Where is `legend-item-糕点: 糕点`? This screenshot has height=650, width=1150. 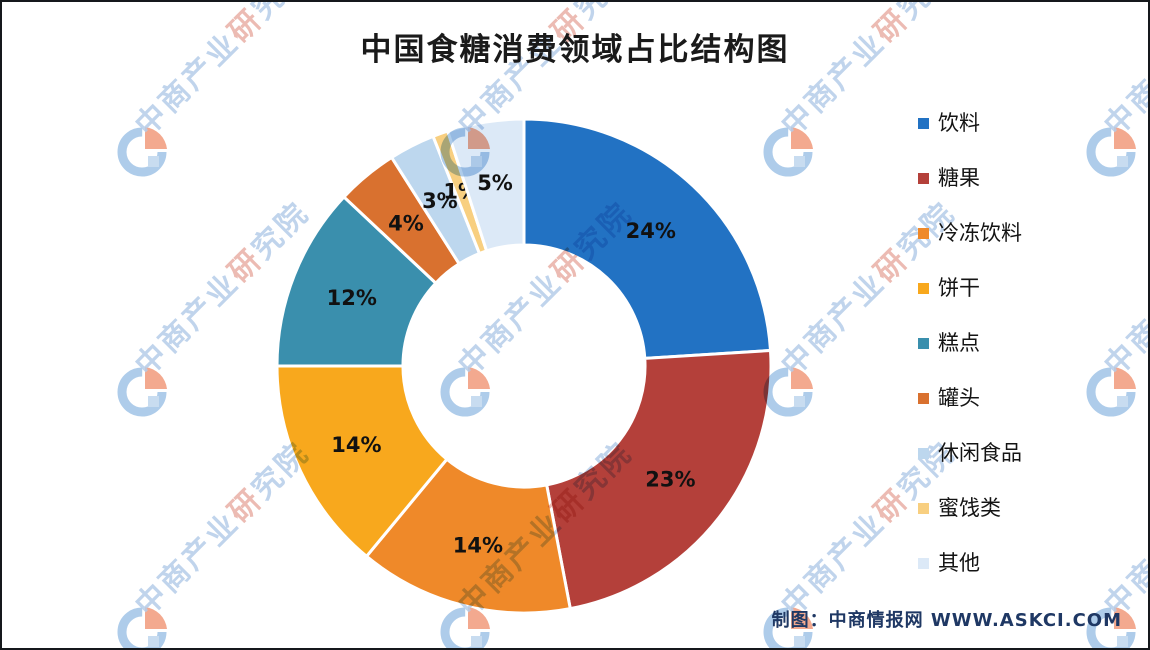
legend-item-糕点: 糕点 is located at coordinates (970, 343).